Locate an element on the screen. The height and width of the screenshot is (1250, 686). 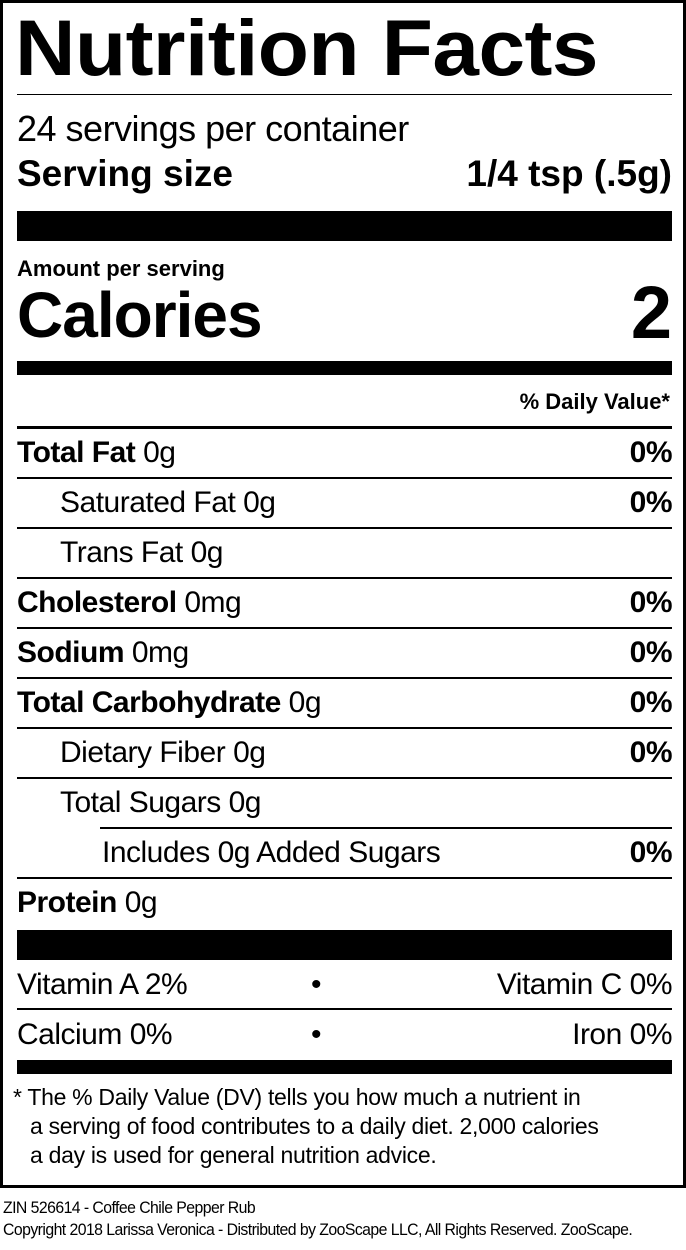
nutrient-row-cholesterol: Cholesterol 0mg 0% is located at coordinates (345, 603).